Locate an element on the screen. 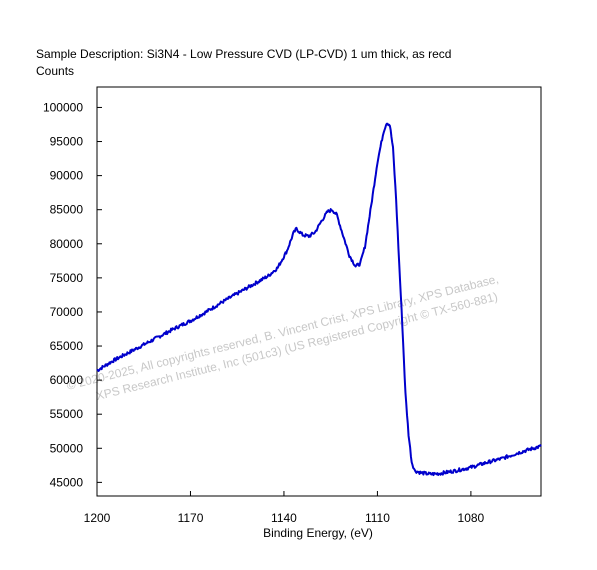  y-tick-label: 60000 is located at coordinates (67, 380).